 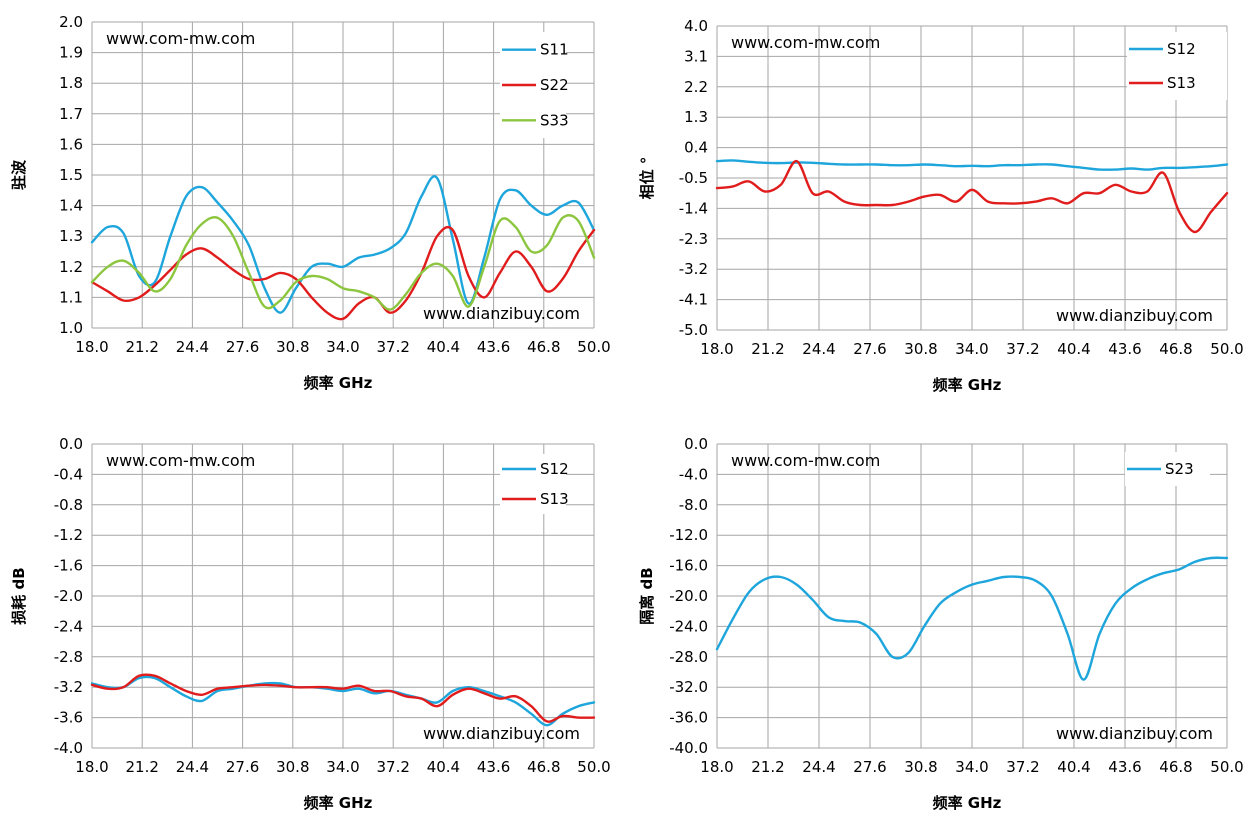 What do you see at coordinates (593, 767) in the screenshot?
I see `loss-x-tick-label: 50.0` at bounding box center [593, 767].